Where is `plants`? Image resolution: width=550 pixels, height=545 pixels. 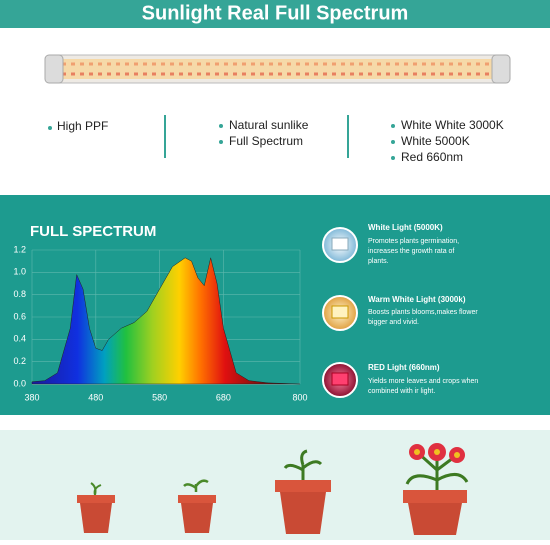 plants is located at coordinates (273, 489).